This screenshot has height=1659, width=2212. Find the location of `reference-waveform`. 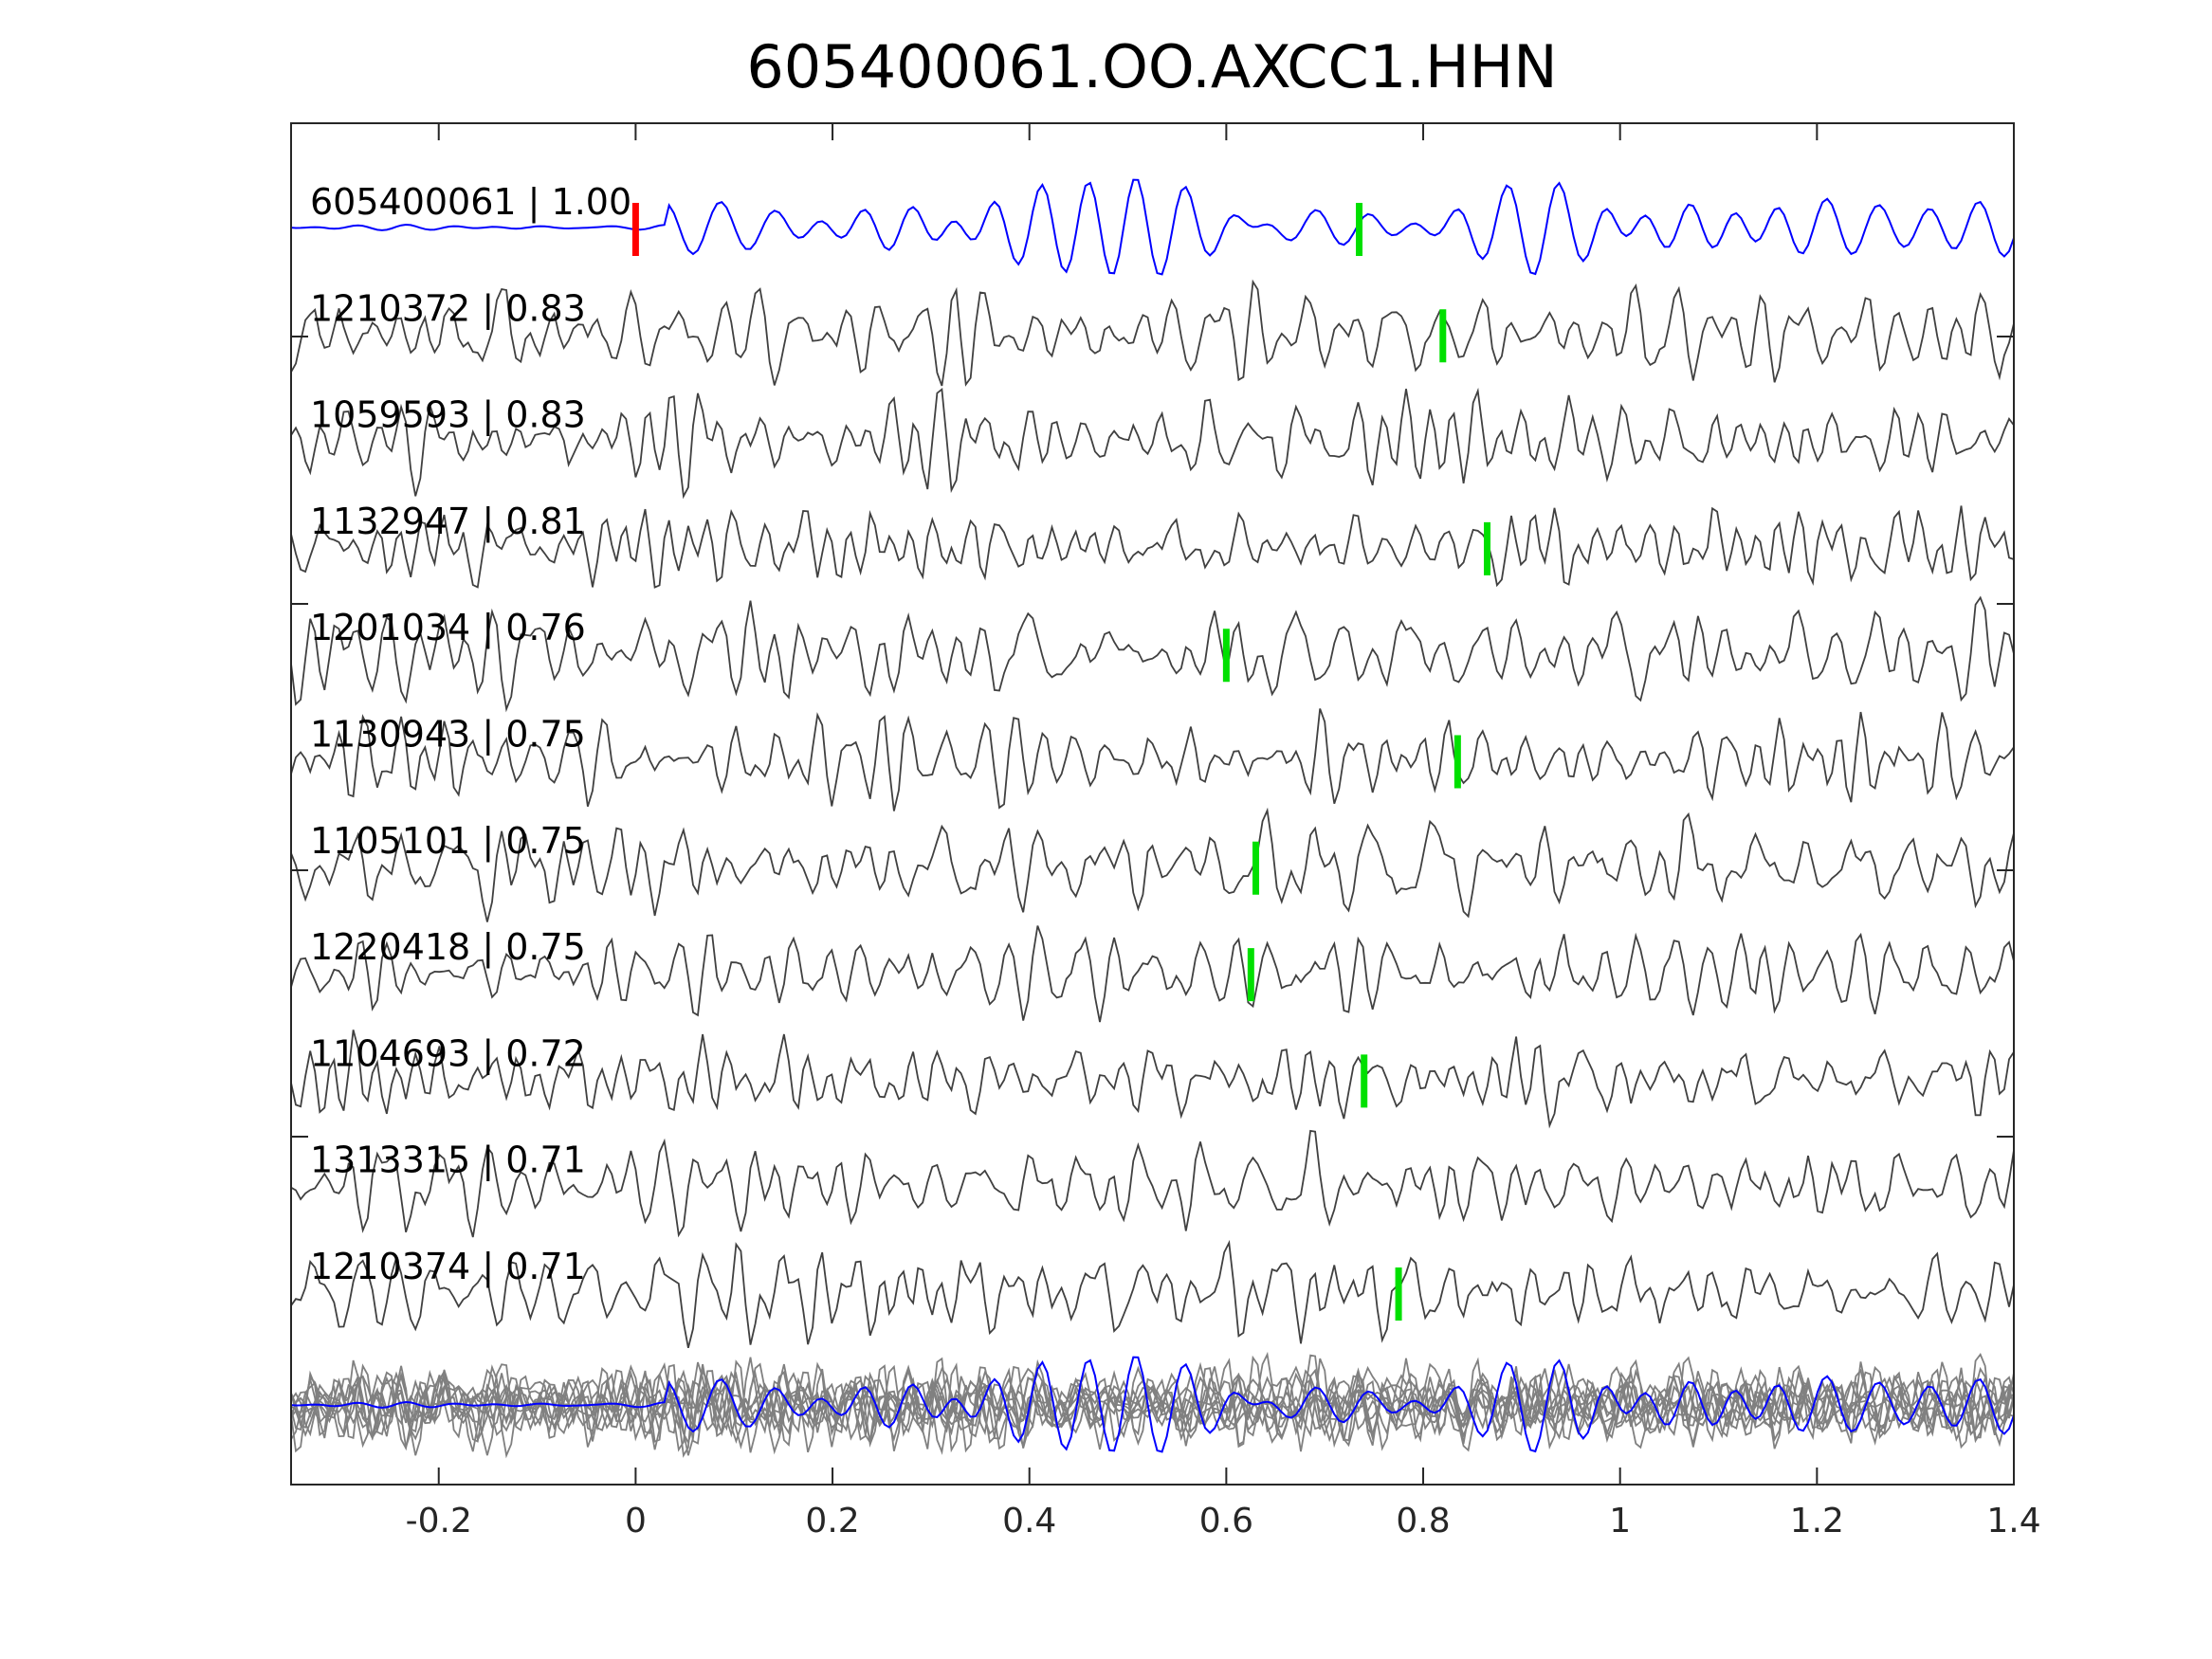

reference-waveform is located at coordinates (1152, 227).